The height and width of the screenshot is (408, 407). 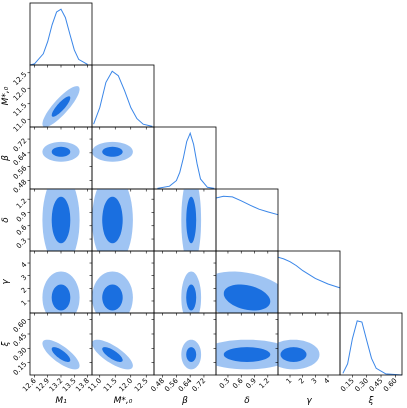 What do you see at coordinates (29, 384) in the screenshot?
I see `x-tick-label: 12.6` at bounding box center [29, 384].